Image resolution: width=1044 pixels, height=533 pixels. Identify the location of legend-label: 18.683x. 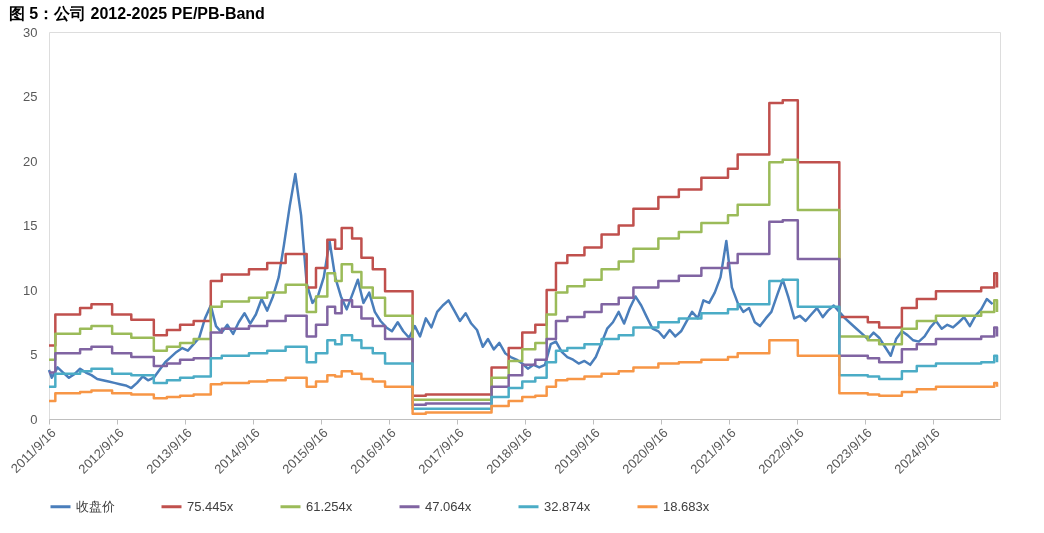
(686, 506).